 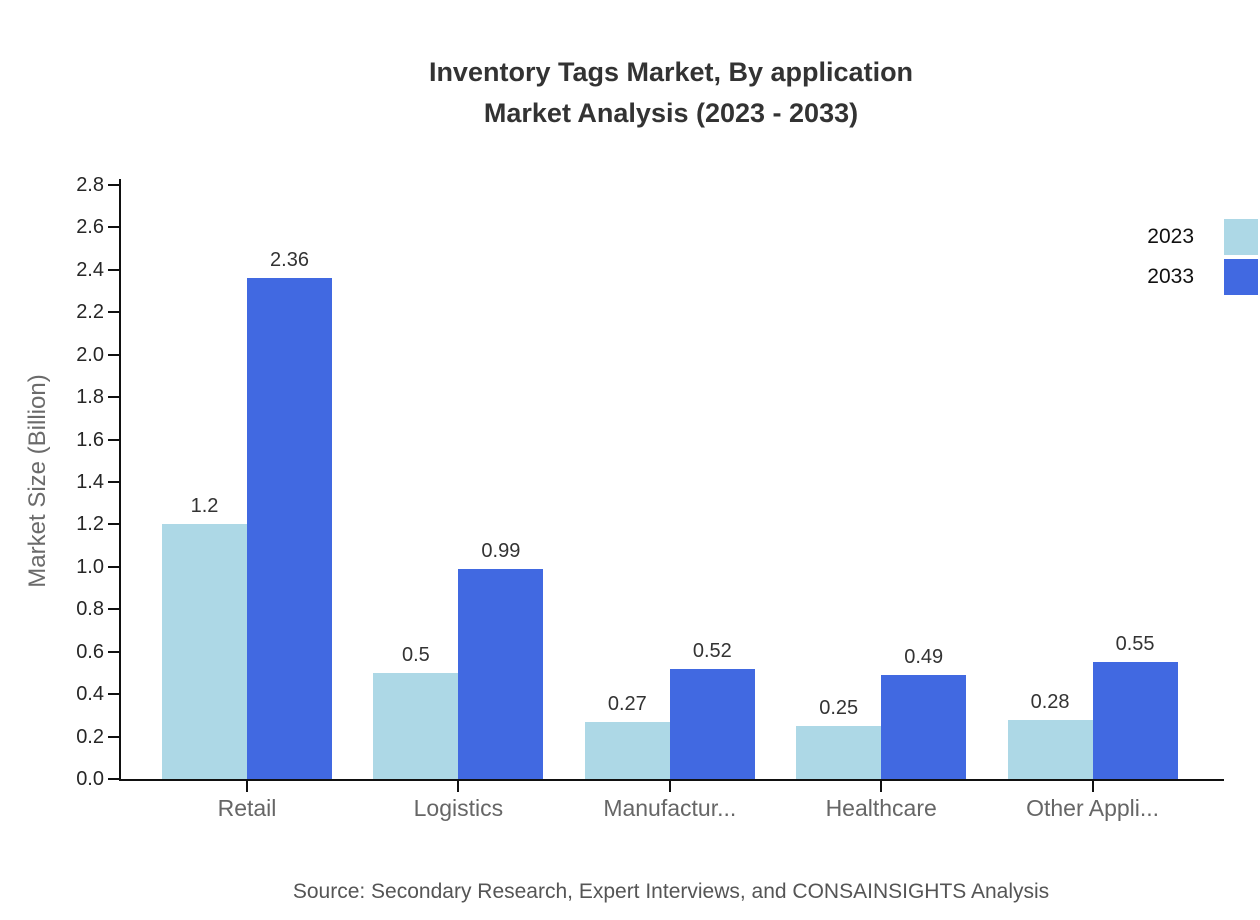 I want to click on bar-2033-Retail, so click(x=289, y=528).